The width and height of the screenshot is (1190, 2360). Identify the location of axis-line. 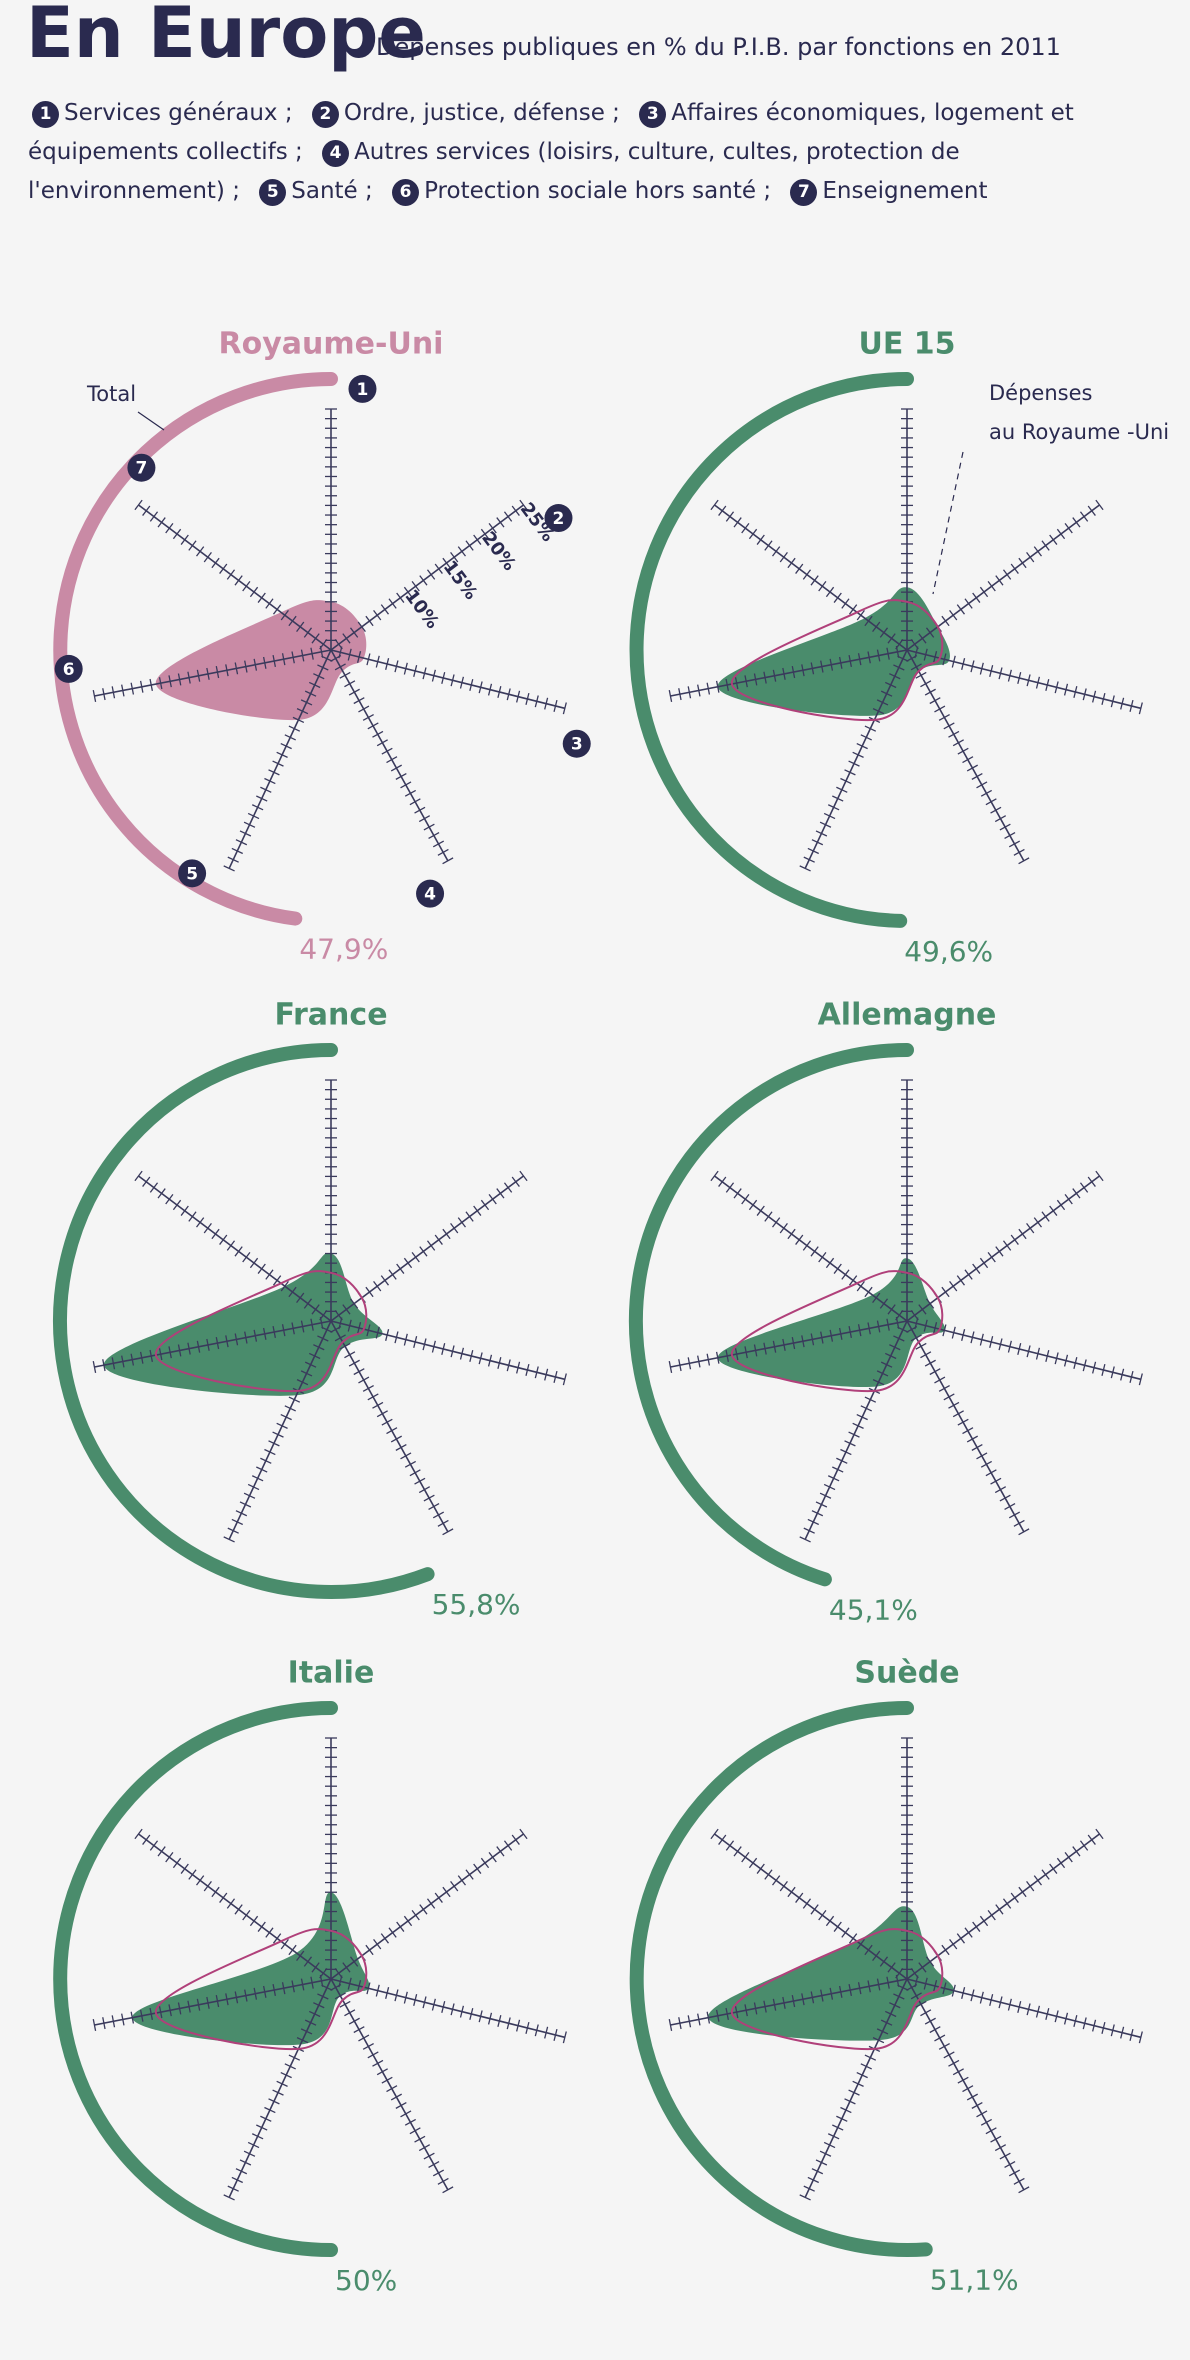
(389, 2084).